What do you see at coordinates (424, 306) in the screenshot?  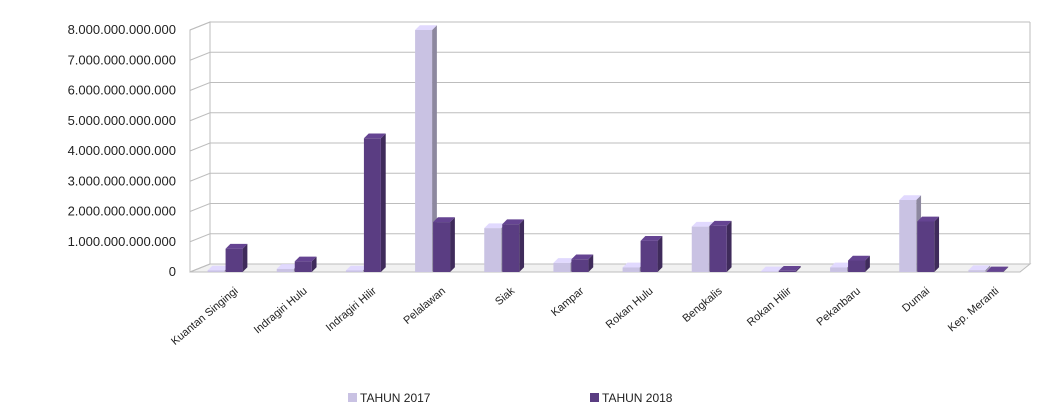 I see `x-category-label: Pelalawan` at bounding box center [424, 306].